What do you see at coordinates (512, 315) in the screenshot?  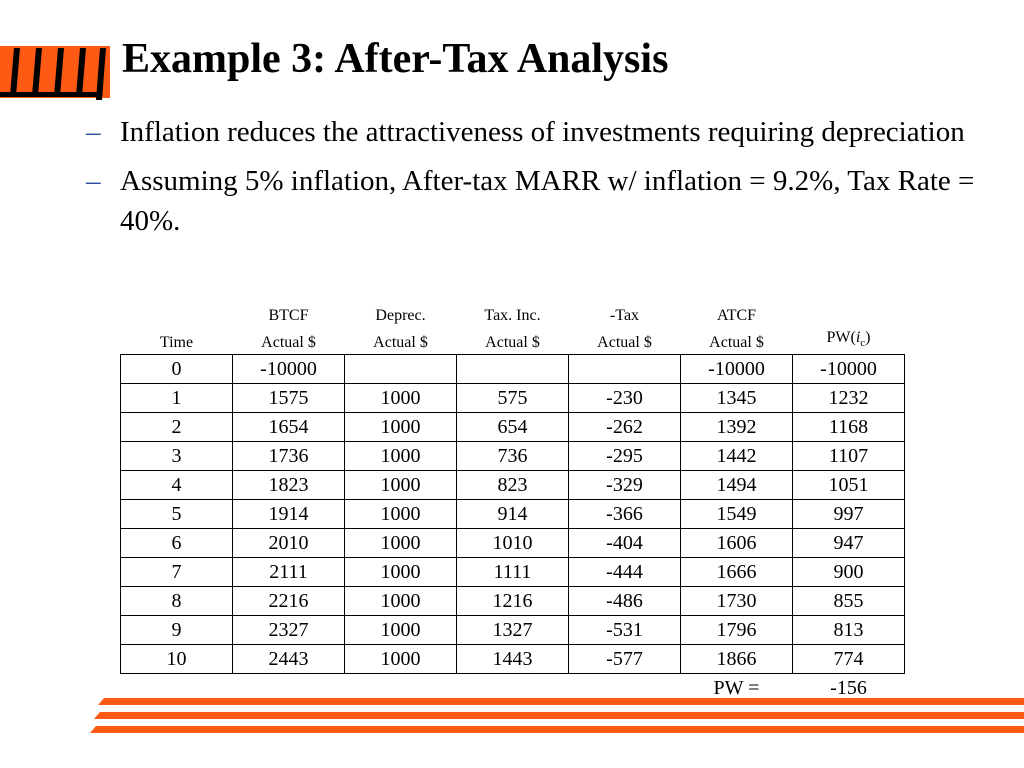 I see `header-cell: Tax. Inc.` at bounding box center [512, 315].